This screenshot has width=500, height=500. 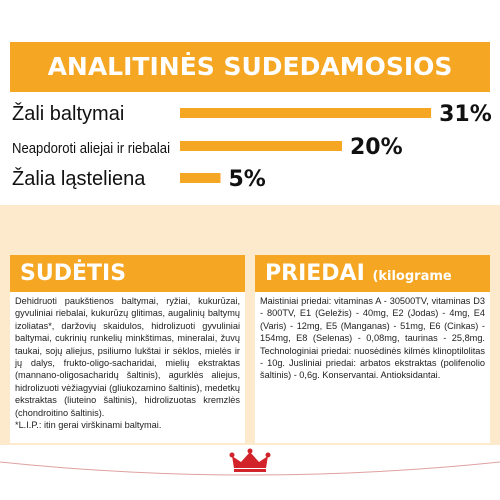 I want to click on logo-curve, so click(x=250, y=468).